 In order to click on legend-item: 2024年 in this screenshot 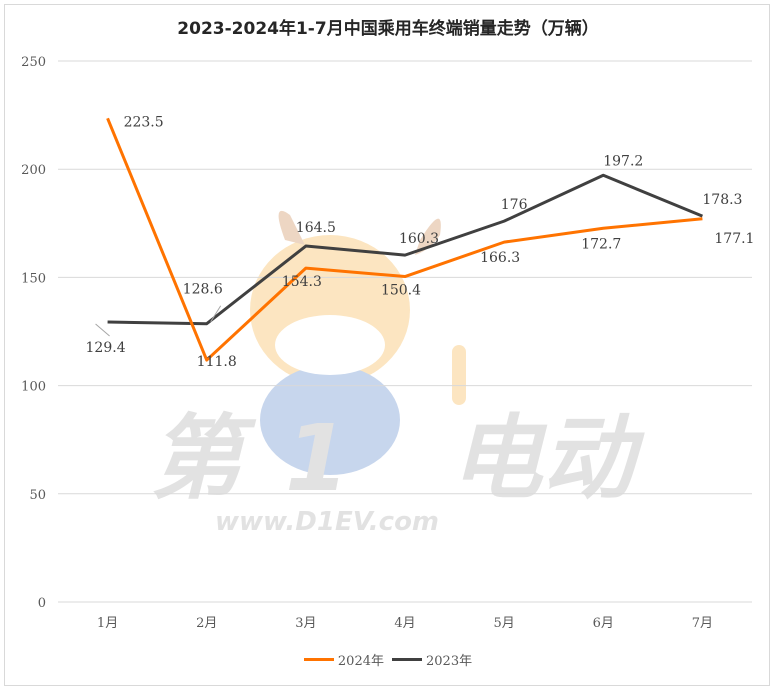, I will do `click(343, 659)`.